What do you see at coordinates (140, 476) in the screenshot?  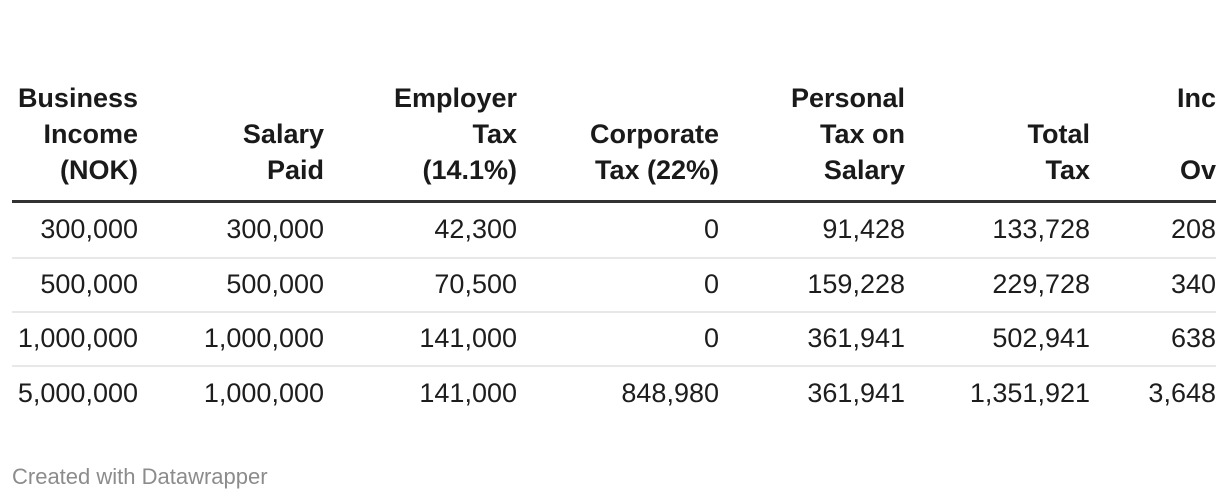 I see `datawrapper-credit-link: Created with Datawrapper` at bounding box center [140, 476].